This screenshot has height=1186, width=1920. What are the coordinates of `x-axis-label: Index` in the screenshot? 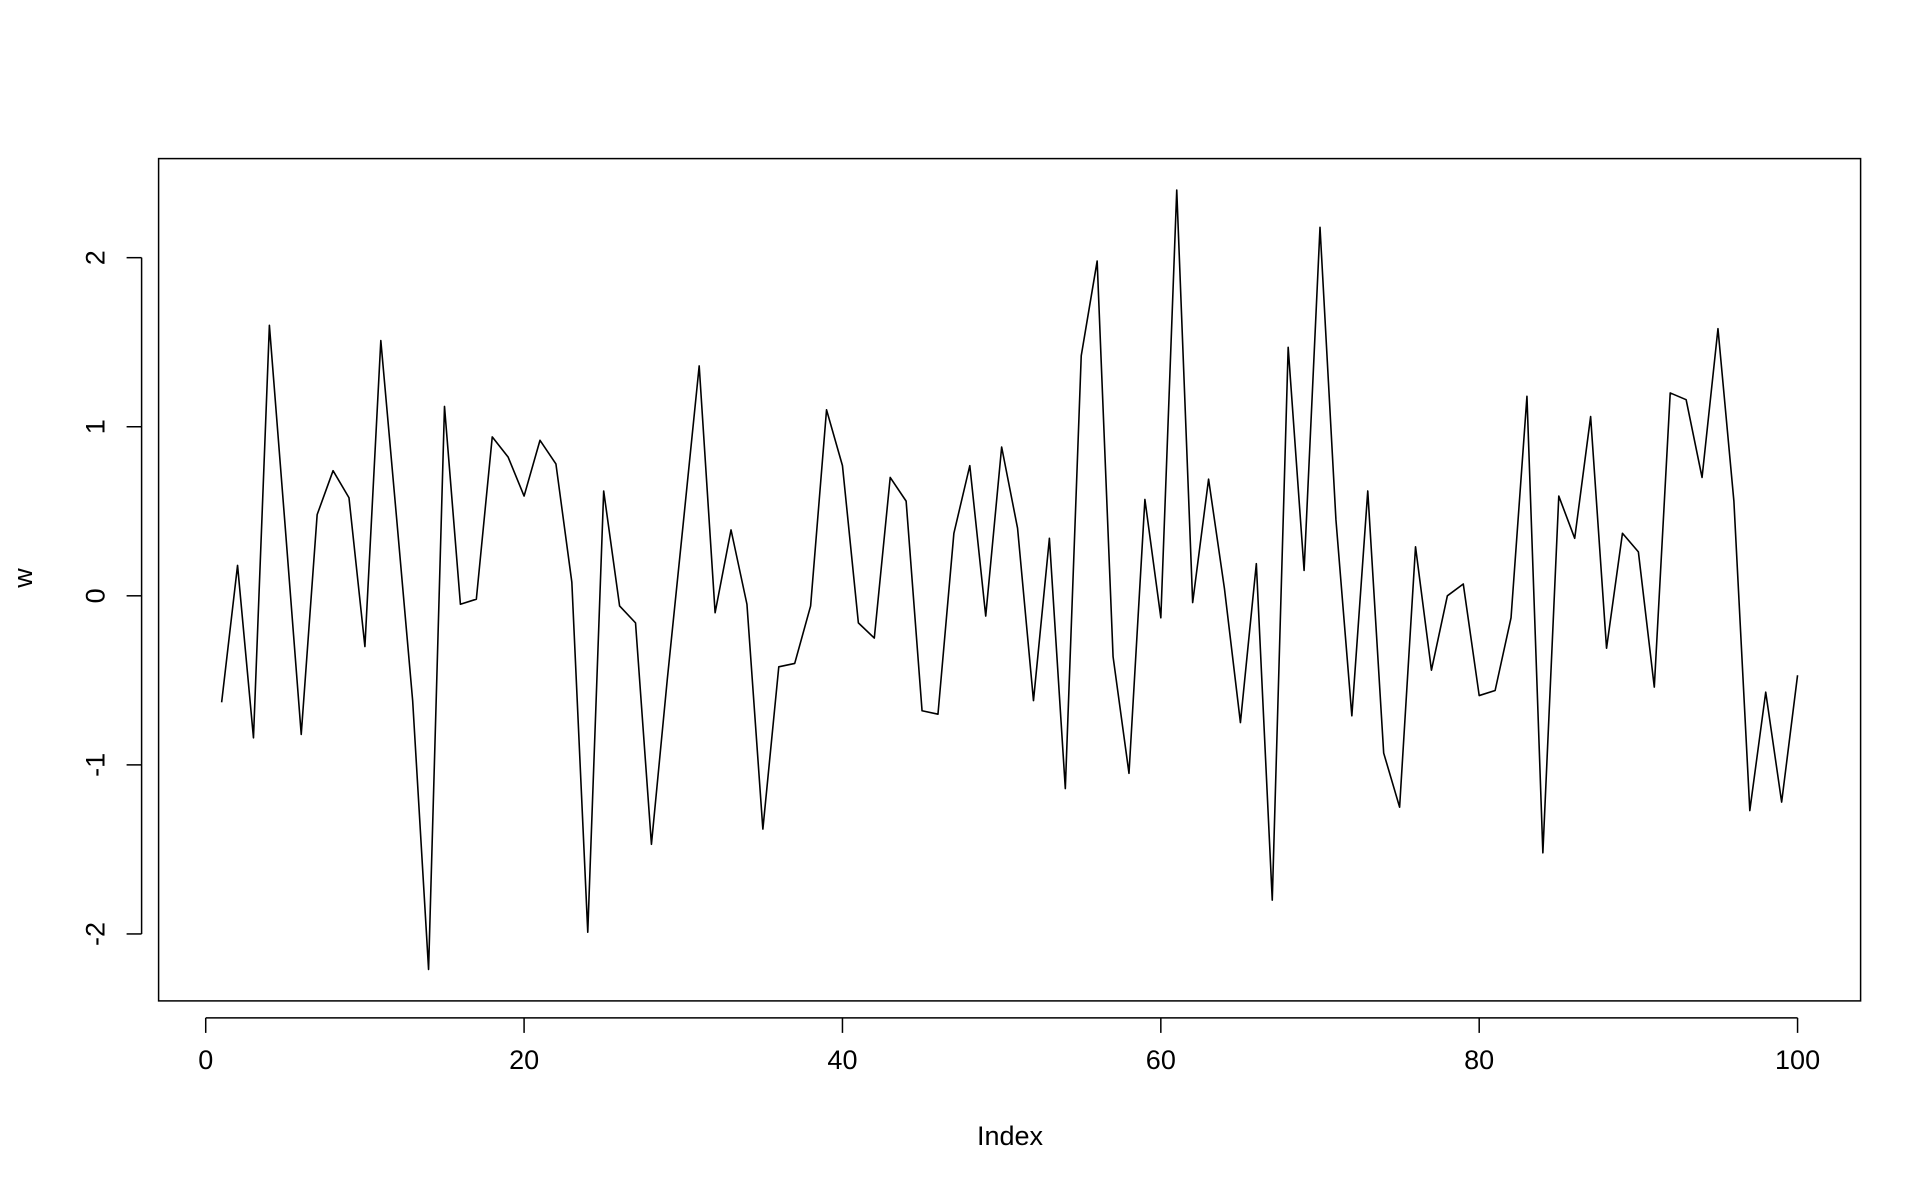 It's located at (1010, 1136).